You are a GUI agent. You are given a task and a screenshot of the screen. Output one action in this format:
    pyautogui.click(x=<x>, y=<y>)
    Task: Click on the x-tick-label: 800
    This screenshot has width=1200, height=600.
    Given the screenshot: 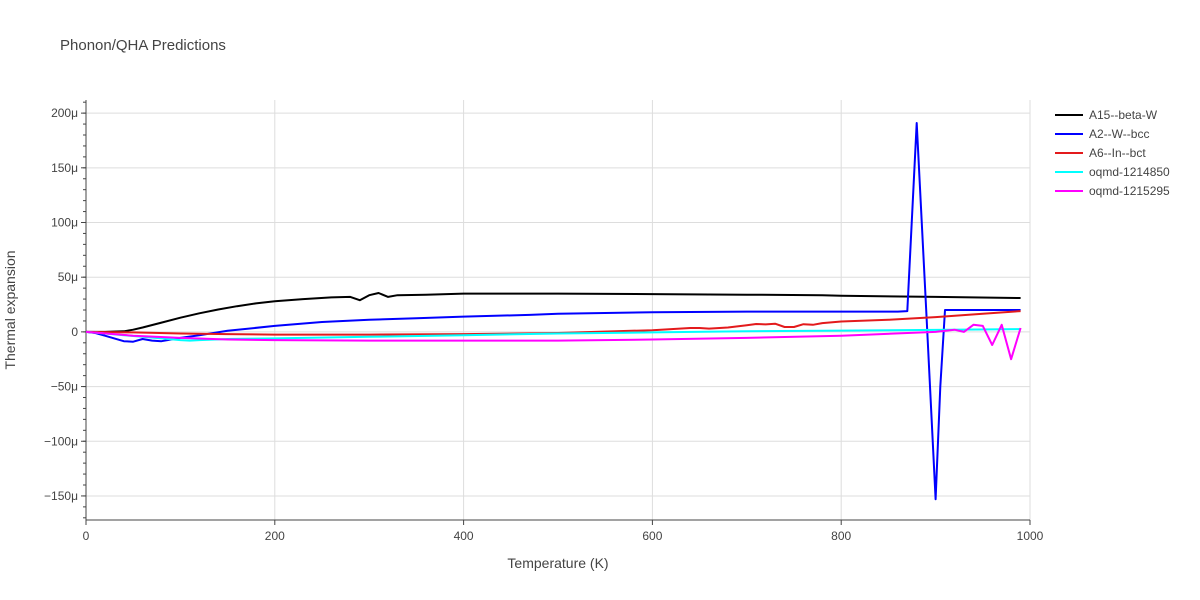 What is the action you would take?
    pyautogui.click(x=841, y=536)
    